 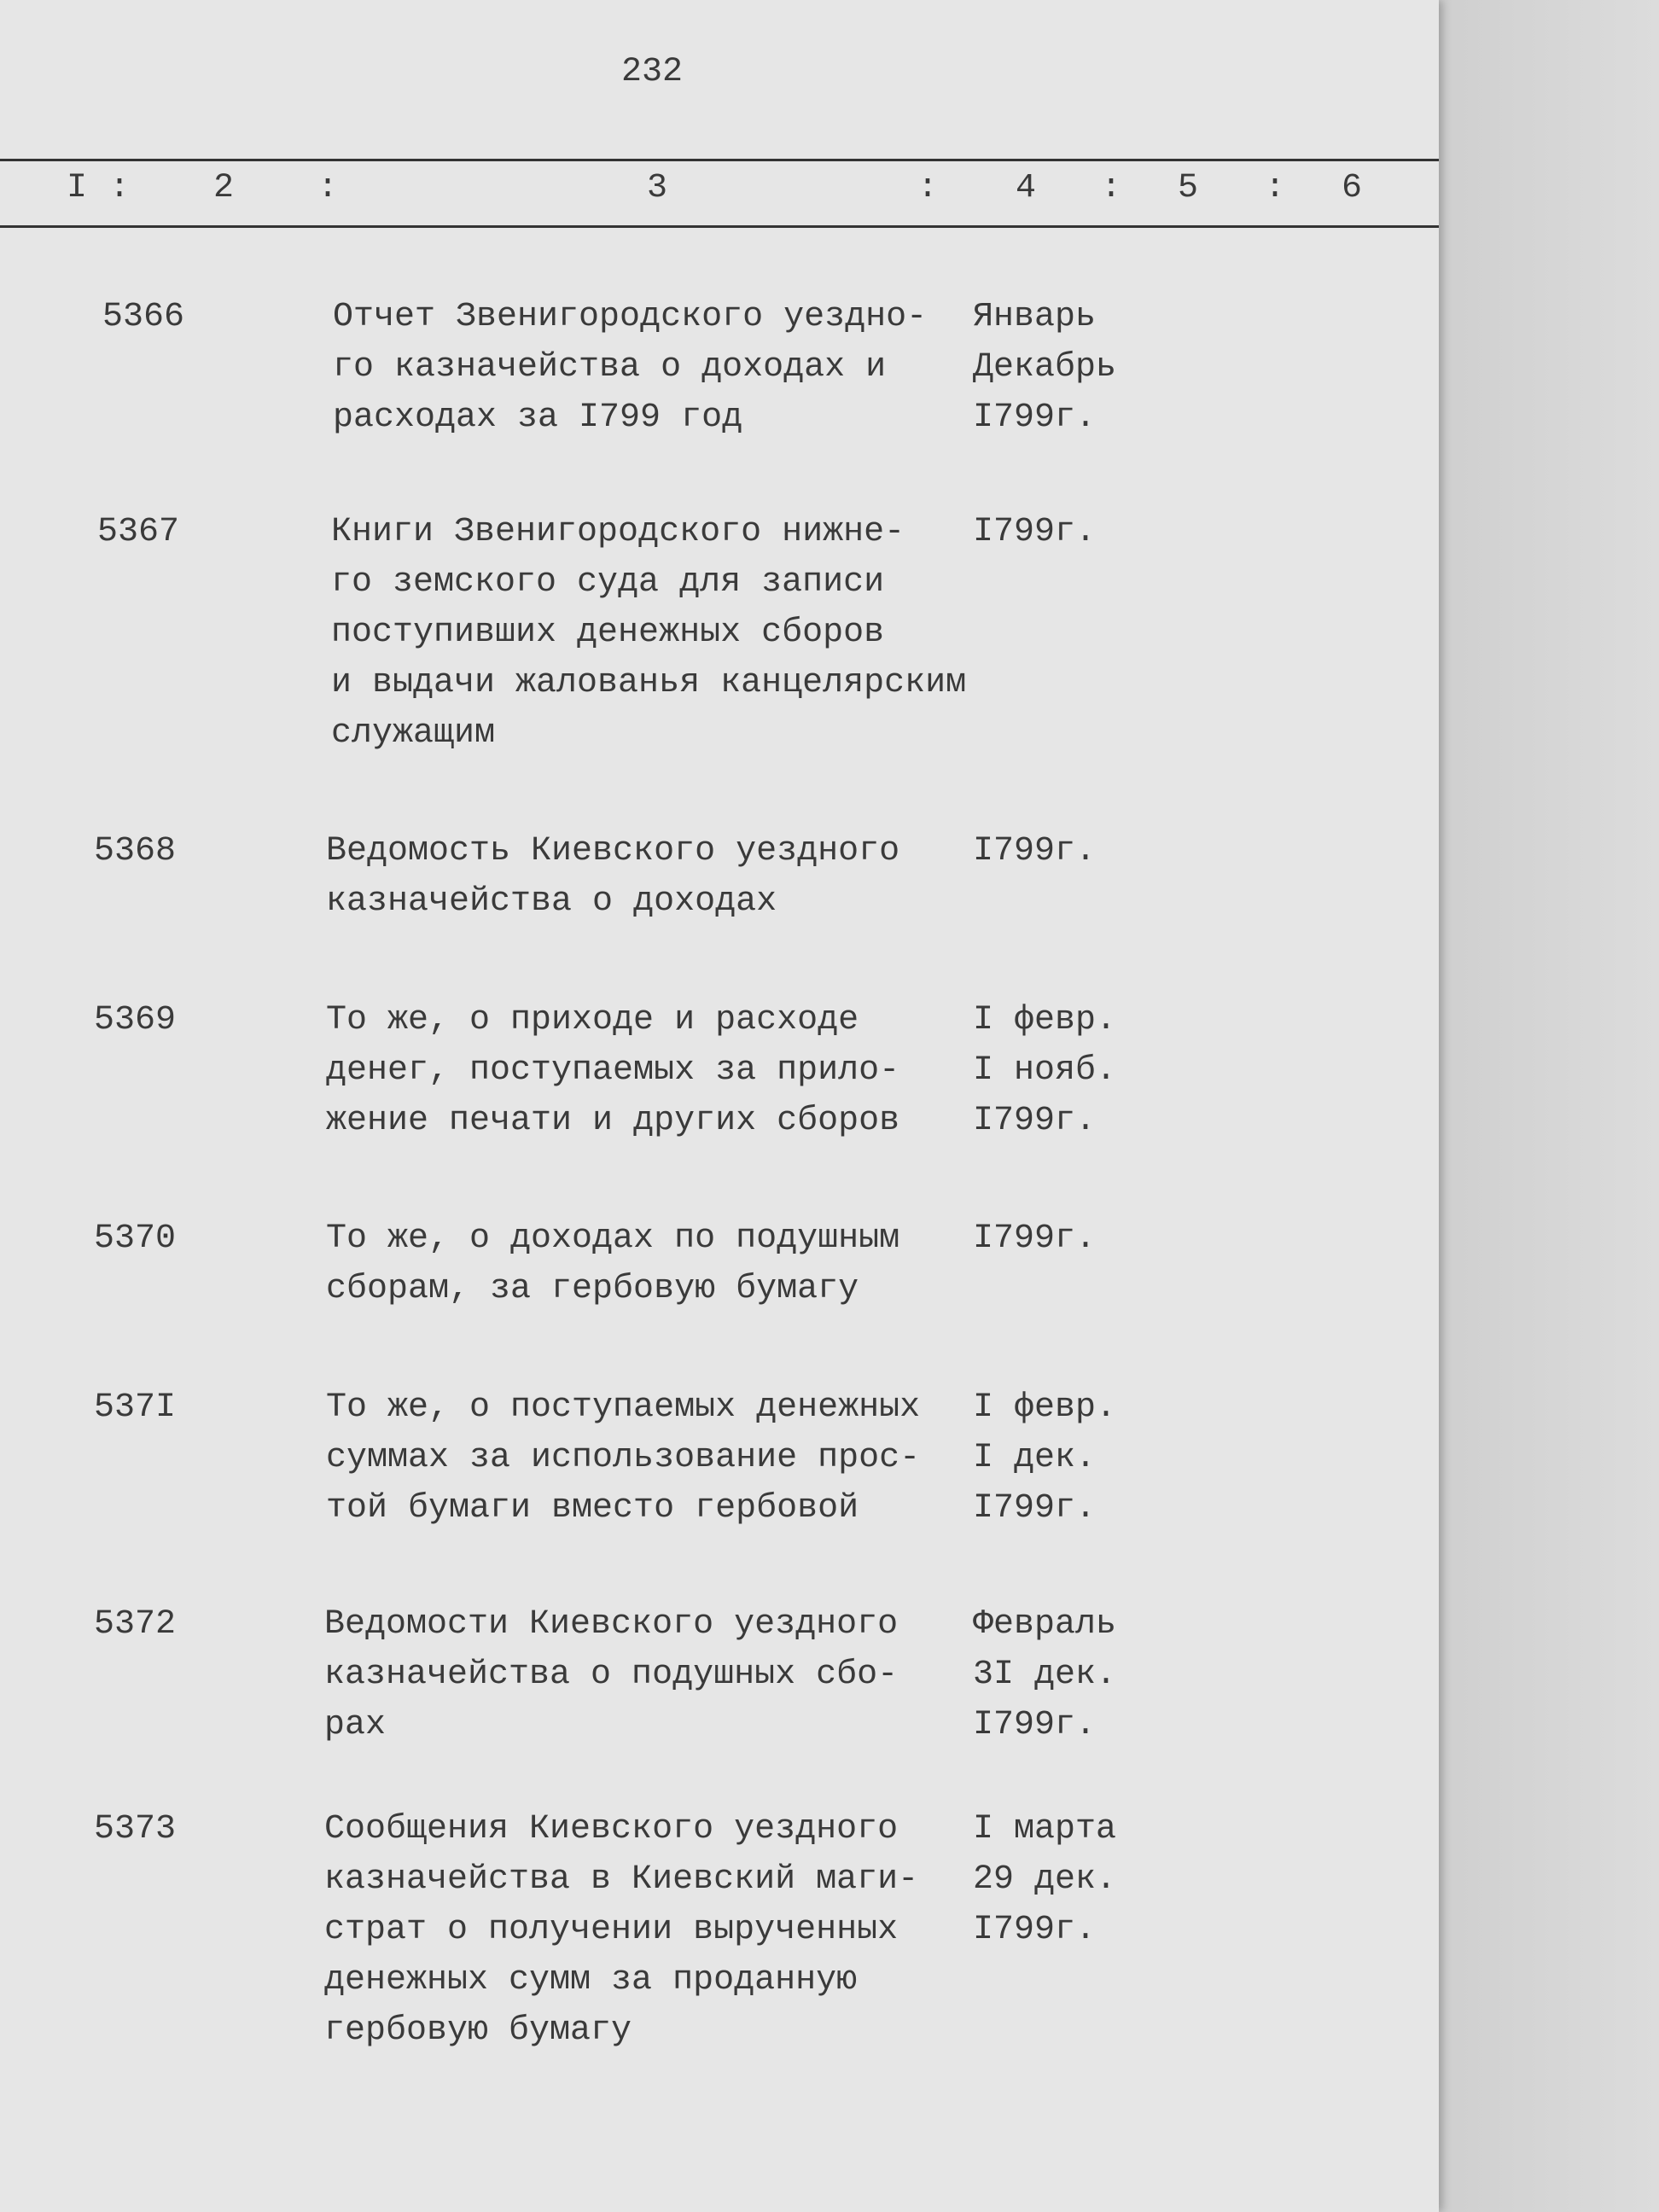 What do you see at coordinates (592, 1020) in the screenshot?
I see `description-line: То же, о приходе и расходе` at bounding box center [592, 1020].